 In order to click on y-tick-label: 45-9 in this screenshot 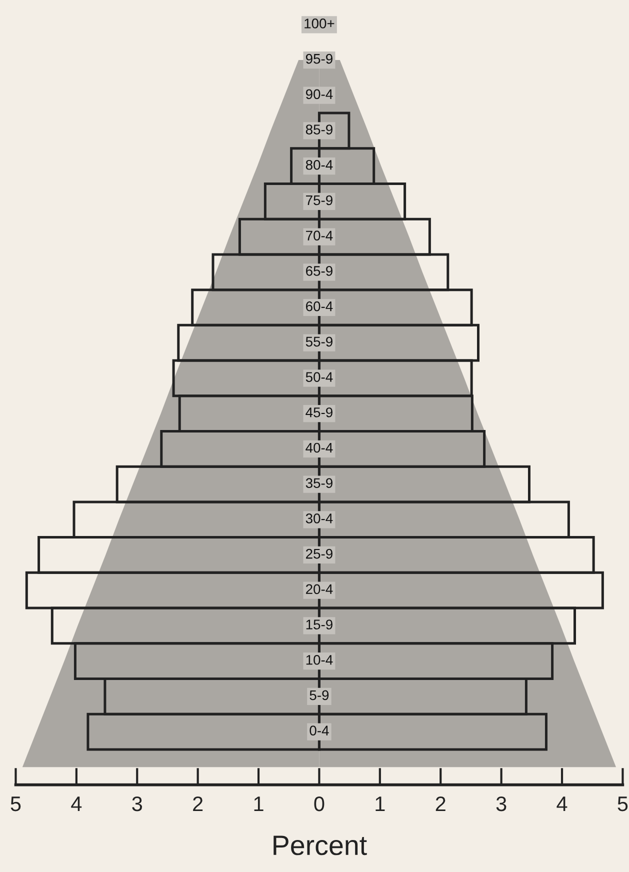, I will do `click(319, 412)`.